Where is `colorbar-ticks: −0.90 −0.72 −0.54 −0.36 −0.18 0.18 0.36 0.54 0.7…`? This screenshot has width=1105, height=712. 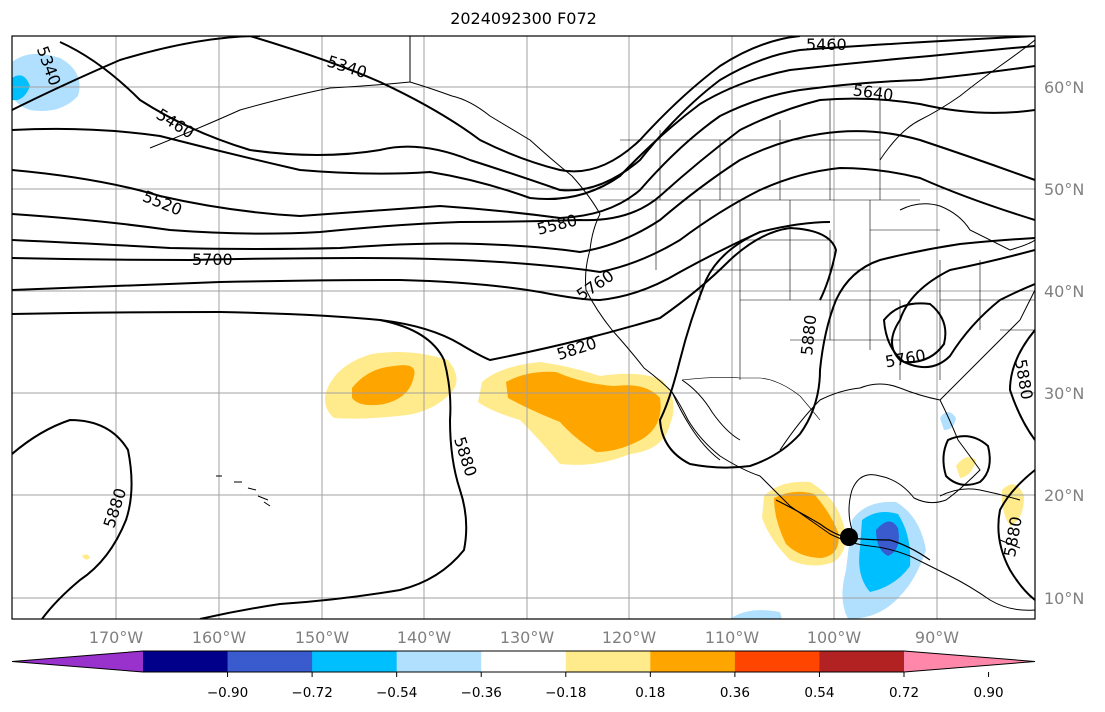 colorbar-ticks: −0.90 −0.72 −0.54 −0.36 −0.18 0.18 0.36 0.54 0.7… is located at coordinates (605, 686).